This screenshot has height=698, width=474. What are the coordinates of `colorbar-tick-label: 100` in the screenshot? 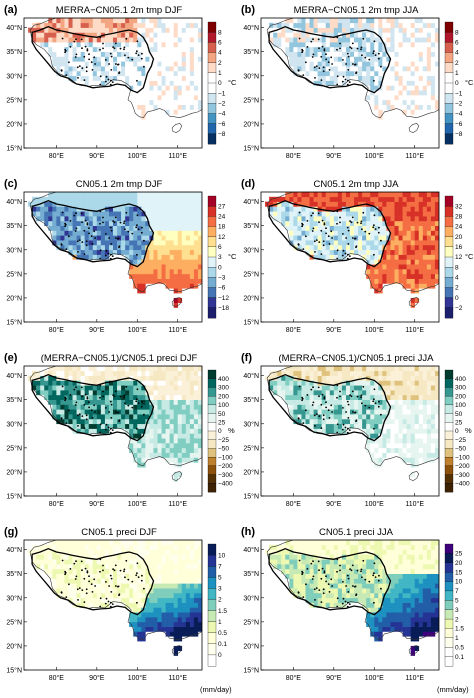 It's located at (460, 405).